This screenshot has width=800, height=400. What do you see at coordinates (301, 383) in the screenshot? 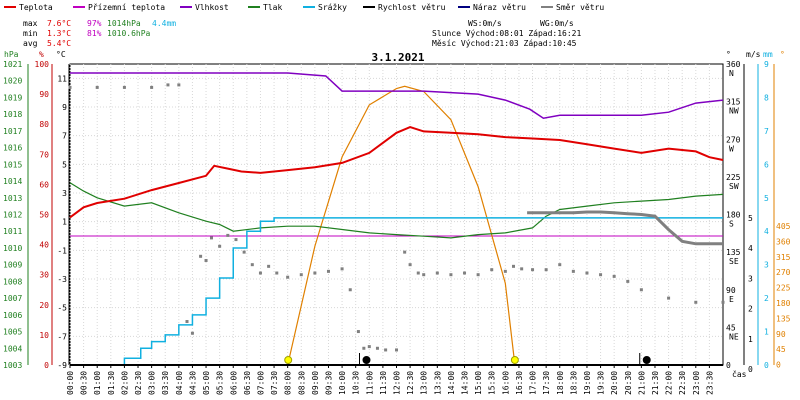
I see `x-tick-label: 08:30` at bounding box center [301, 383].